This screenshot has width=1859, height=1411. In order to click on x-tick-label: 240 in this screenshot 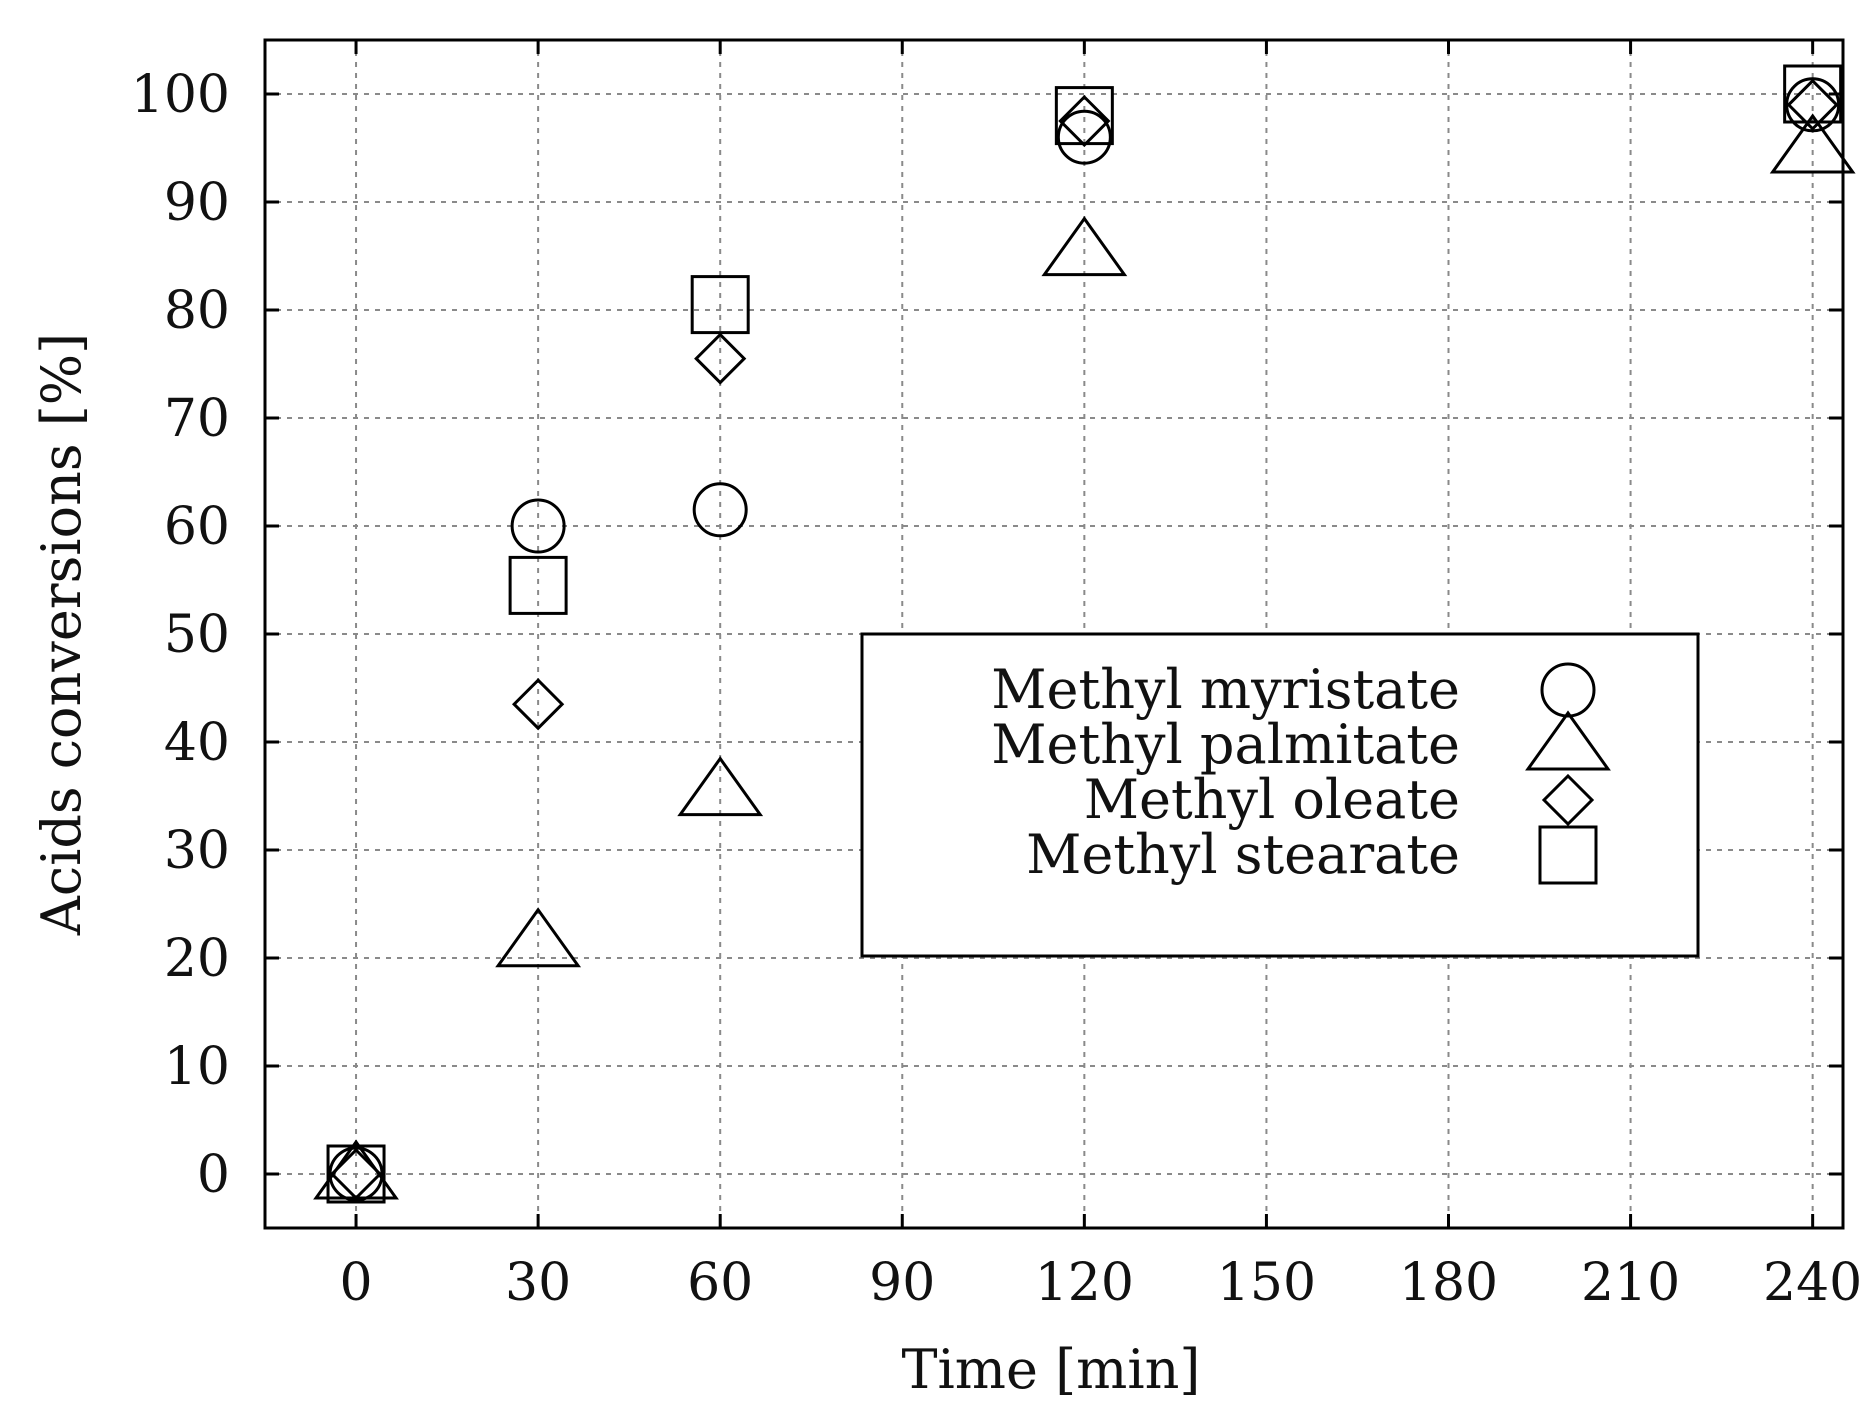, I will do `click(1811, 1283)`.